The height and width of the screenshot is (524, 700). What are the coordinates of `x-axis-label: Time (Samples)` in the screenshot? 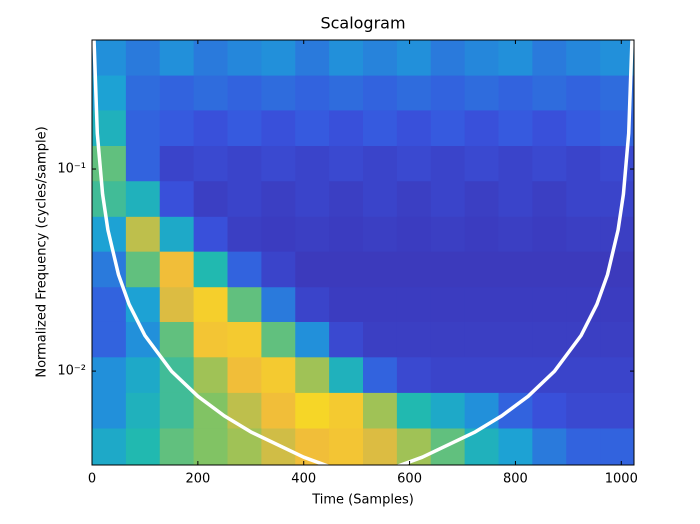 It's located at (362, 500).